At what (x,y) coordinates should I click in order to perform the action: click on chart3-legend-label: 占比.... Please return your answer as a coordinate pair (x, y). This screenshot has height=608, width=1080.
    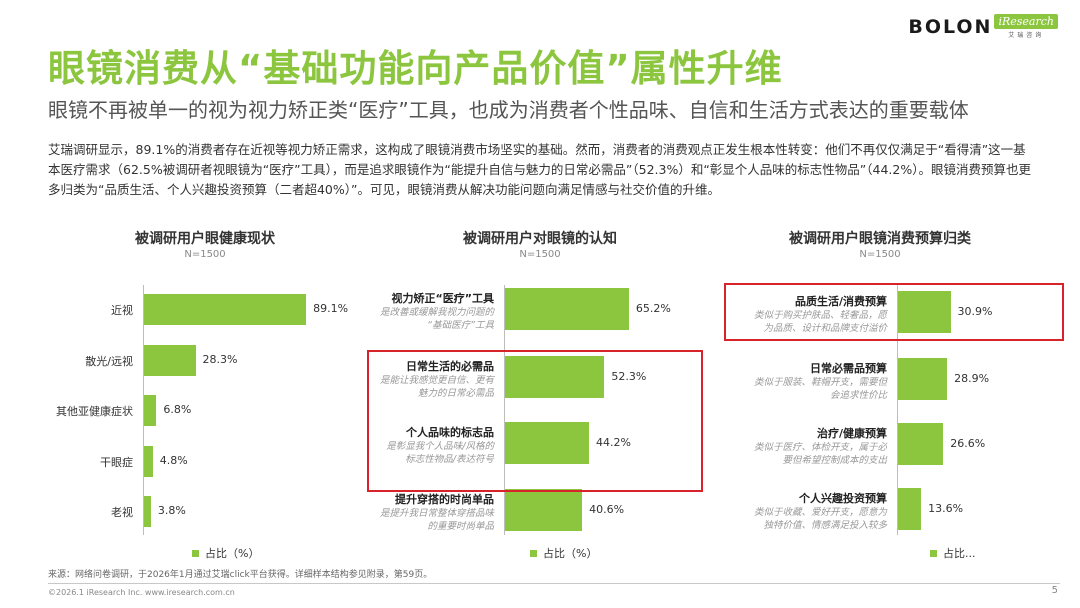
    Looking at the image, I should click on (959, 553).